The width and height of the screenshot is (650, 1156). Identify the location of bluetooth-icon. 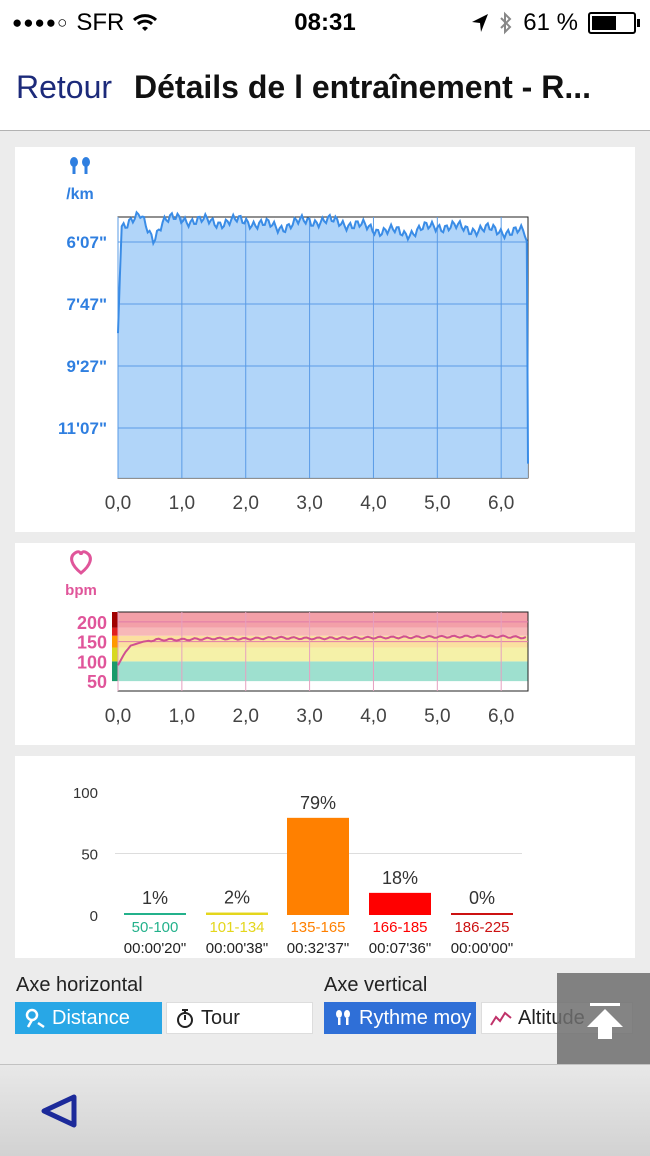
(506, 23).